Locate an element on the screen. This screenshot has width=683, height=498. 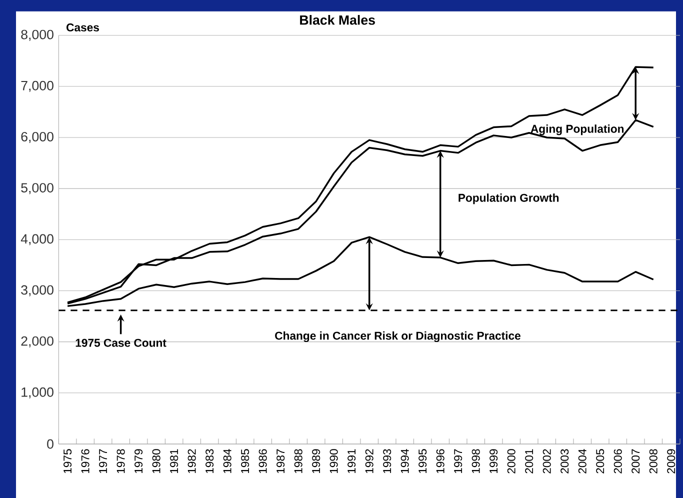
y-tick-label: 1,000 is located at coordinates (38, 392).